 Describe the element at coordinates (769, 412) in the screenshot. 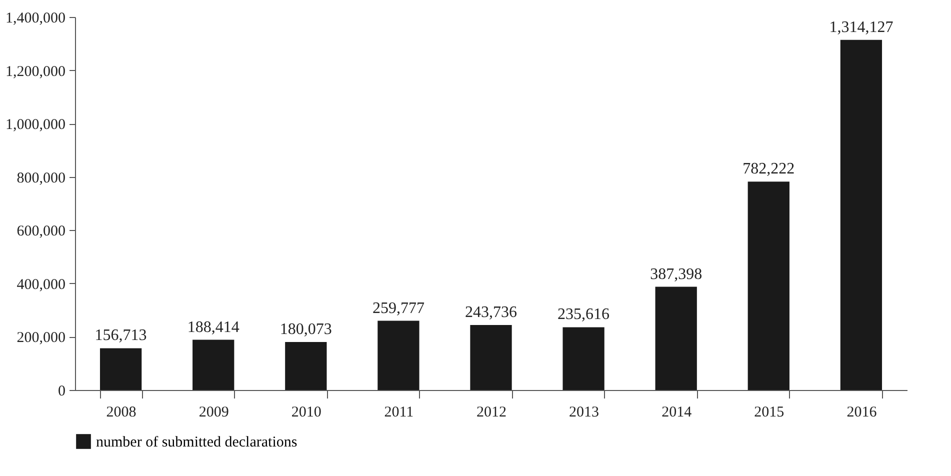

I see `x-tick-label: 2015` at that location.